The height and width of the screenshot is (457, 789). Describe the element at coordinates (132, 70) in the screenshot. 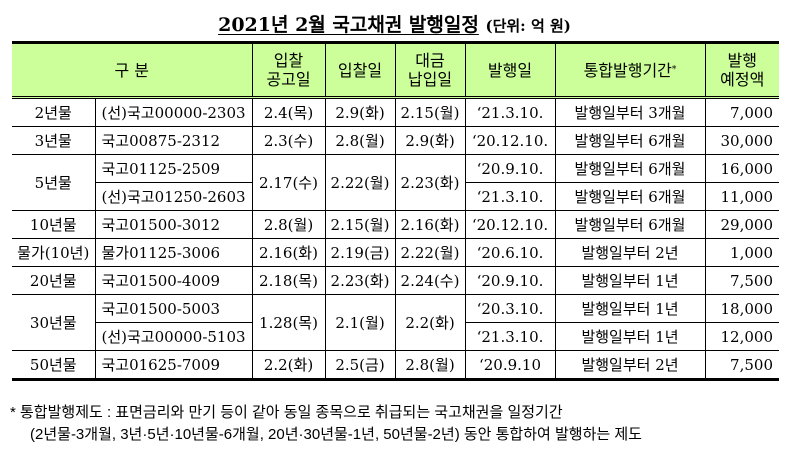

I see `header-category: 구 분` at that location.